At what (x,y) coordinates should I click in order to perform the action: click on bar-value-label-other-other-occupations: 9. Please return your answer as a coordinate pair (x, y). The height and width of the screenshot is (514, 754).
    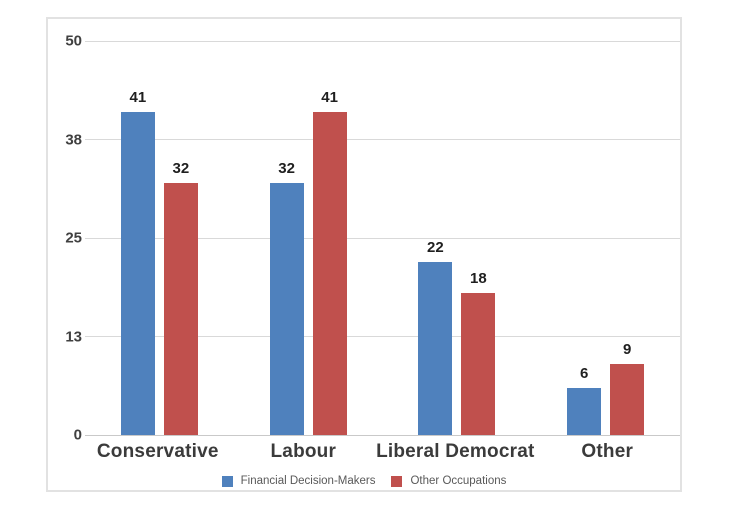
    Looking at the image, I should click on (627, 350).